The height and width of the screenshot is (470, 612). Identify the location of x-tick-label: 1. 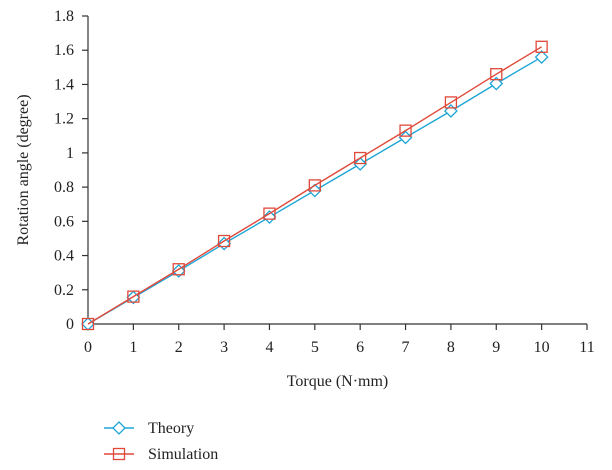
(133, 347).